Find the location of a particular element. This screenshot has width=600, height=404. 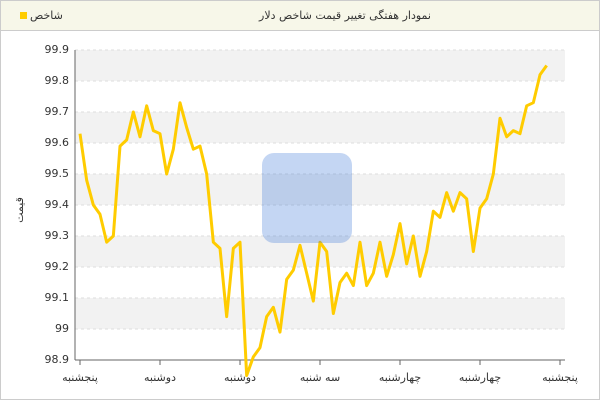

y-tick-label: 99.2 is located at coordinates (57, 266).